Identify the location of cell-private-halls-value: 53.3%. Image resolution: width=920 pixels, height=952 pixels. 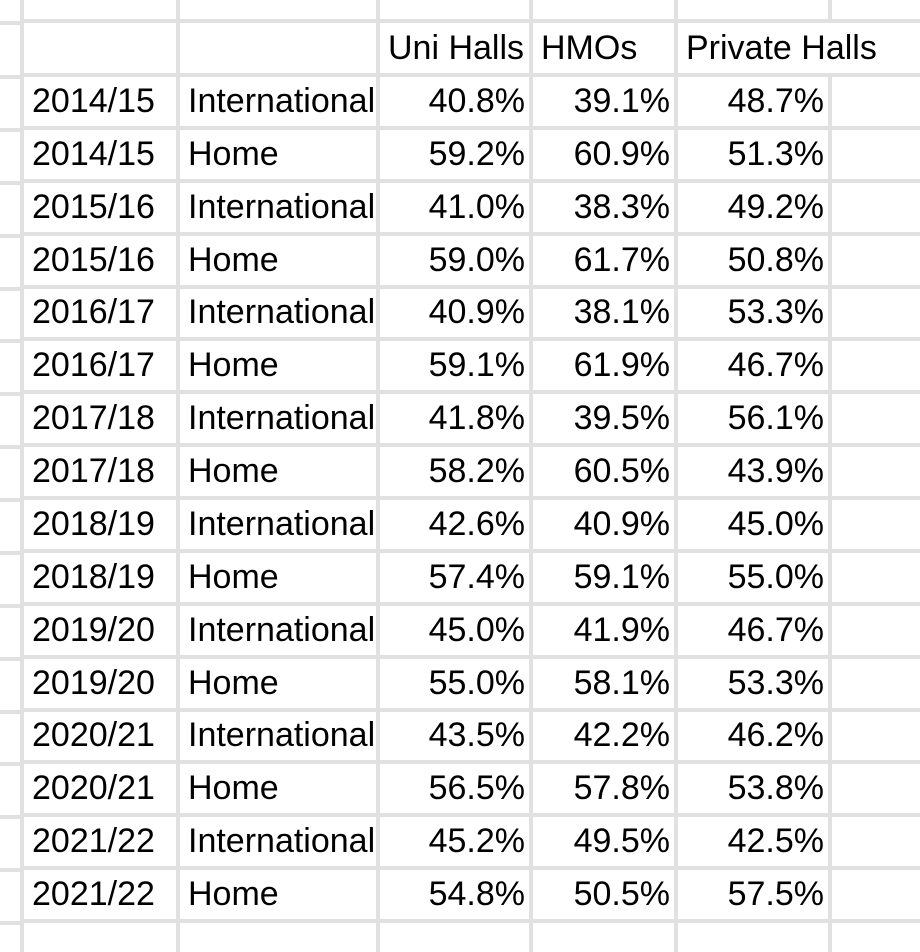
(755, 315).